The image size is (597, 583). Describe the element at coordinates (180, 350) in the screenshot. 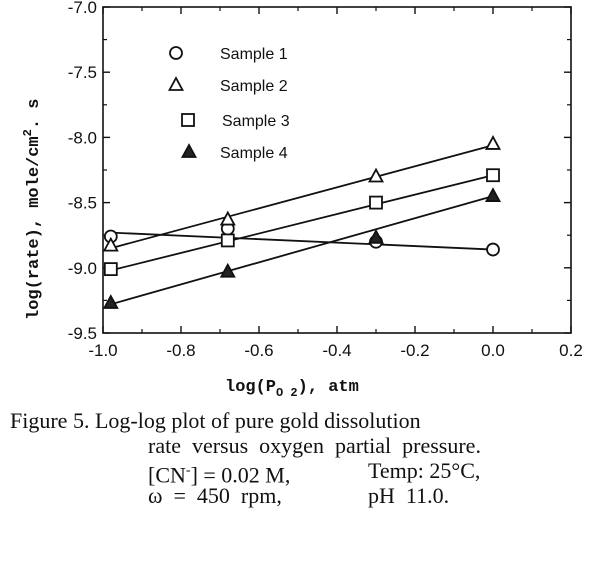

I see `x-tick-label: -0.8` at that location.